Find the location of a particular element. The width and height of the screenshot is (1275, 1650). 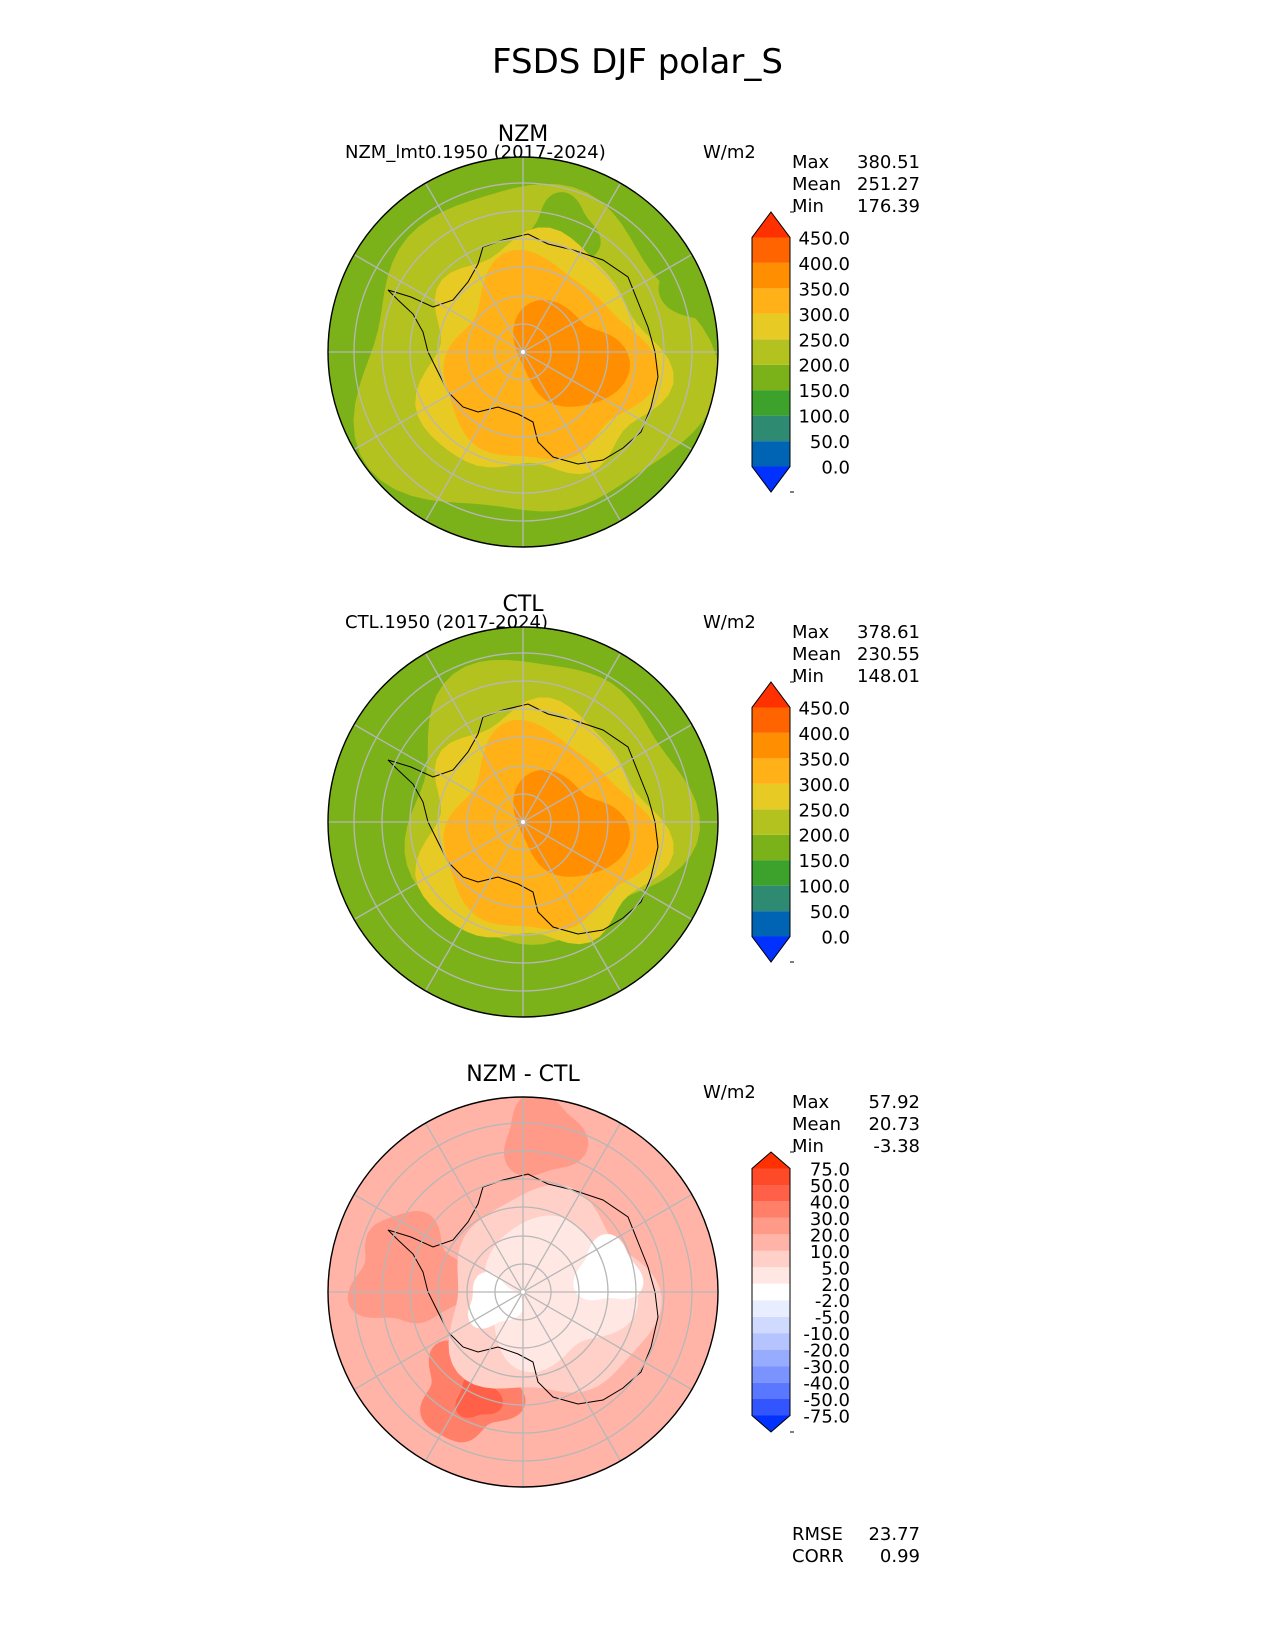

corr-label: CORR is located at coordinates (818, 1556).